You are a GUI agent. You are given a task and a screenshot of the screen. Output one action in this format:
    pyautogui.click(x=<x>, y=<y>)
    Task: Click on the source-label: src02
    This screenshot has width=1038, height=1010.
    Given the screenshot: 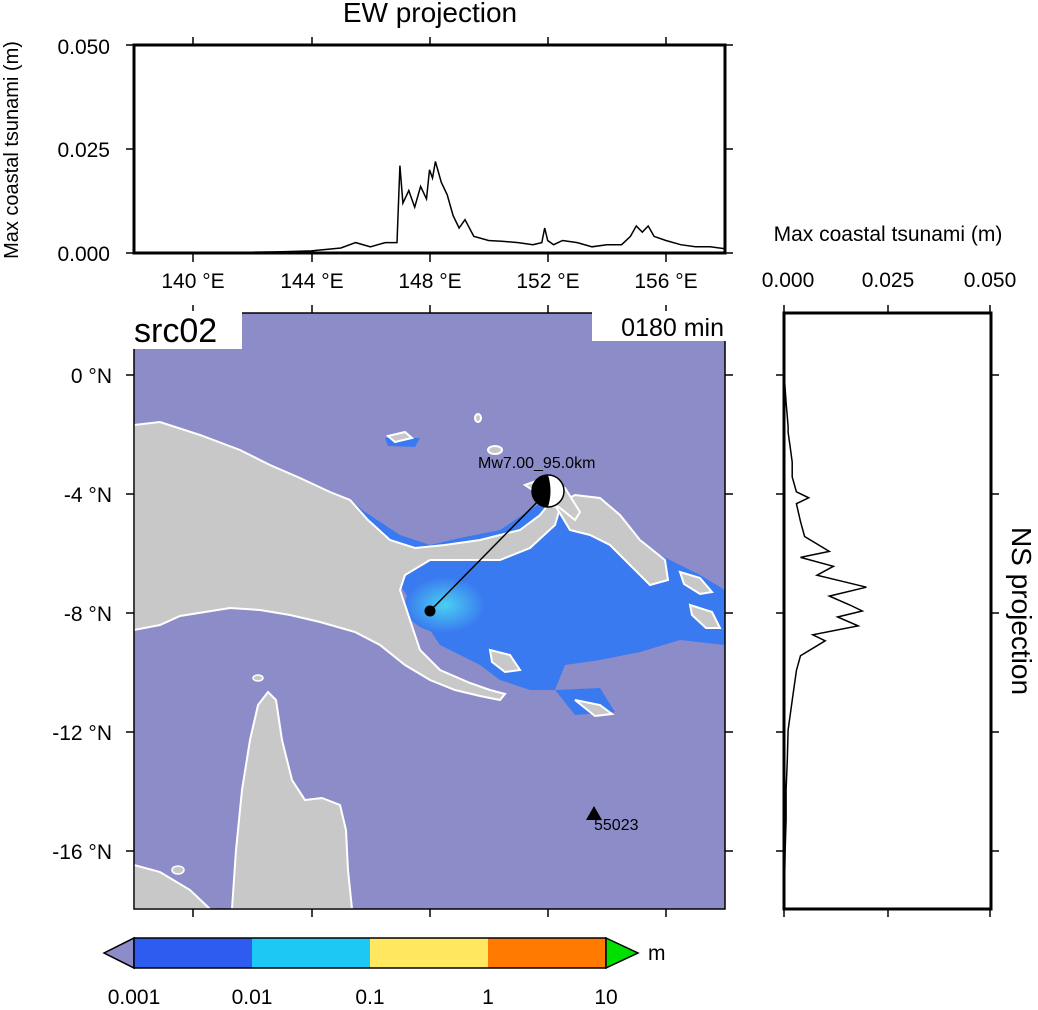 What is the action you would take?
    pyautogui.click(x=175, y=331)
    